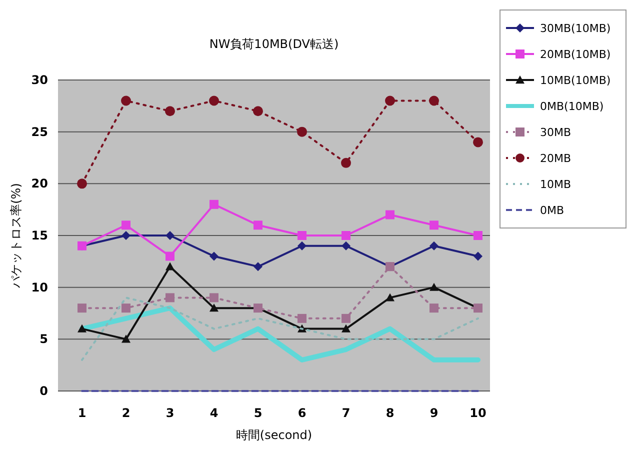 This screenshot has height=453, width=630. Describe the element at coordinates (39, 235) in the screenshot. I see `y-tick-label: 15` at that location.